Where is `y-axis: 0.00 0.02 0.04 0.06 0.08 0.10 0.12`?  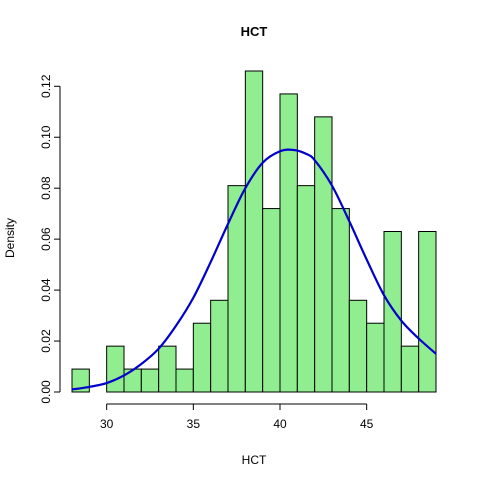 y-axis: 0.00 0.02 0.04 0.06 0.08 0.10 0.12 is located at coordinates (50, 239).